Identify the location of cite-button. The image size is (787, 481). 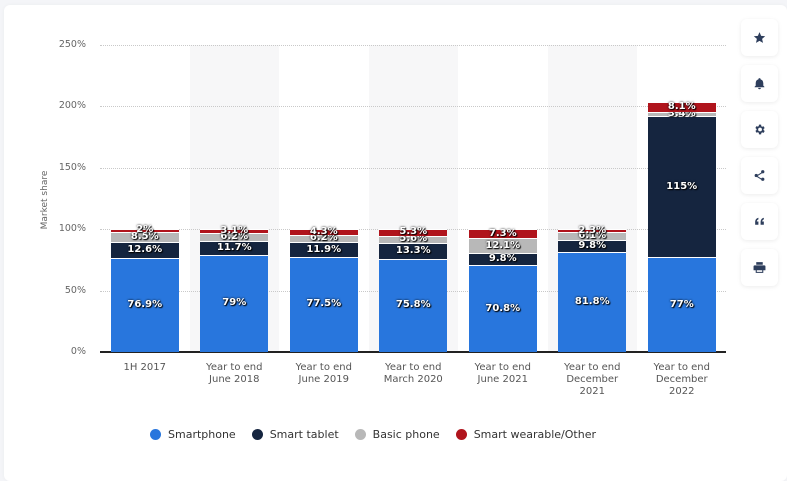
(759, 221).